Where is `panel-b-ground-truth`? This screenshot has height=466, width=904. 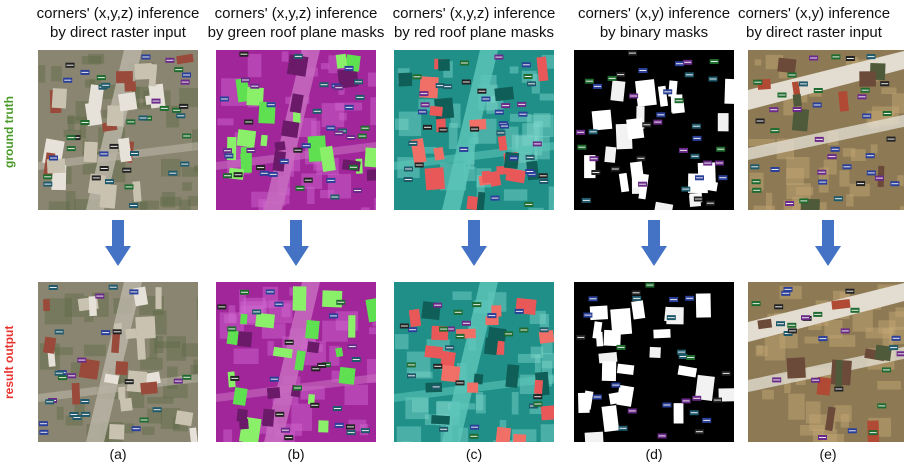
panel-b-ground-truth is located at coordinates (296, 130).